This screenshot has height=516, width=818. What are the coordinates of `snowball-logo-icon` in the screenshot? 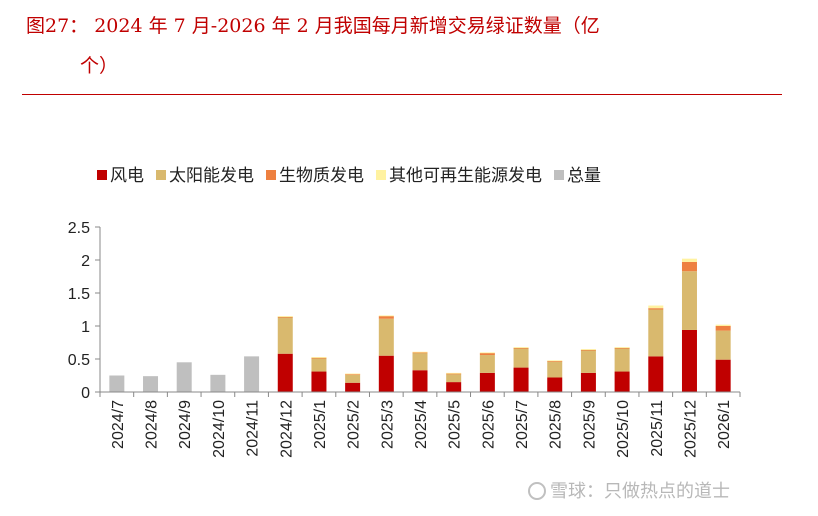 It's located at (537, 491).